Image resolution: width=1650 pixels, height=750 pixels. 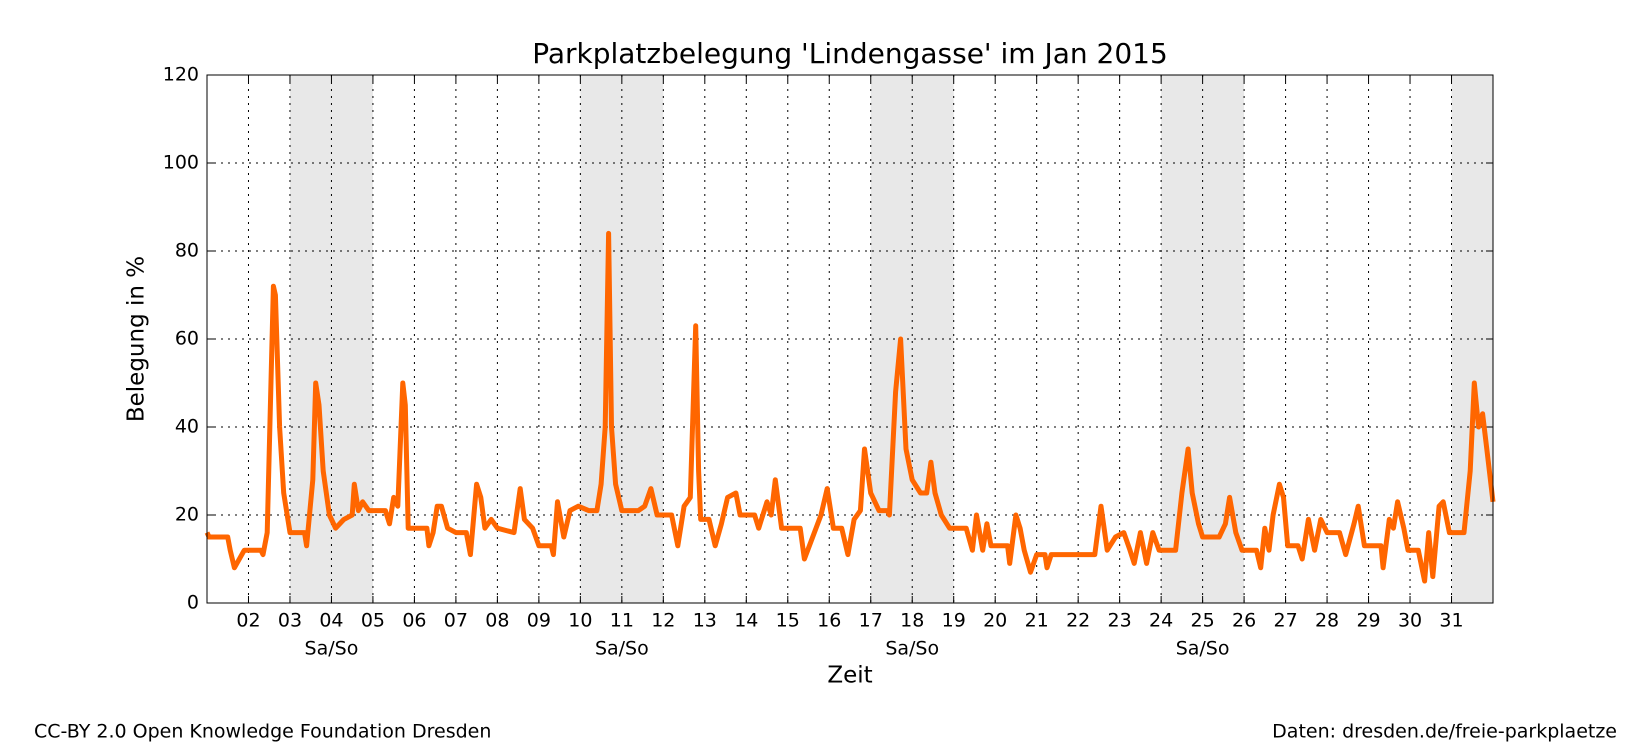 What do you see at coordinates (331, 621) in the screenshot?
I see `x-tick-label: 04` at bounding box center [331, 621].